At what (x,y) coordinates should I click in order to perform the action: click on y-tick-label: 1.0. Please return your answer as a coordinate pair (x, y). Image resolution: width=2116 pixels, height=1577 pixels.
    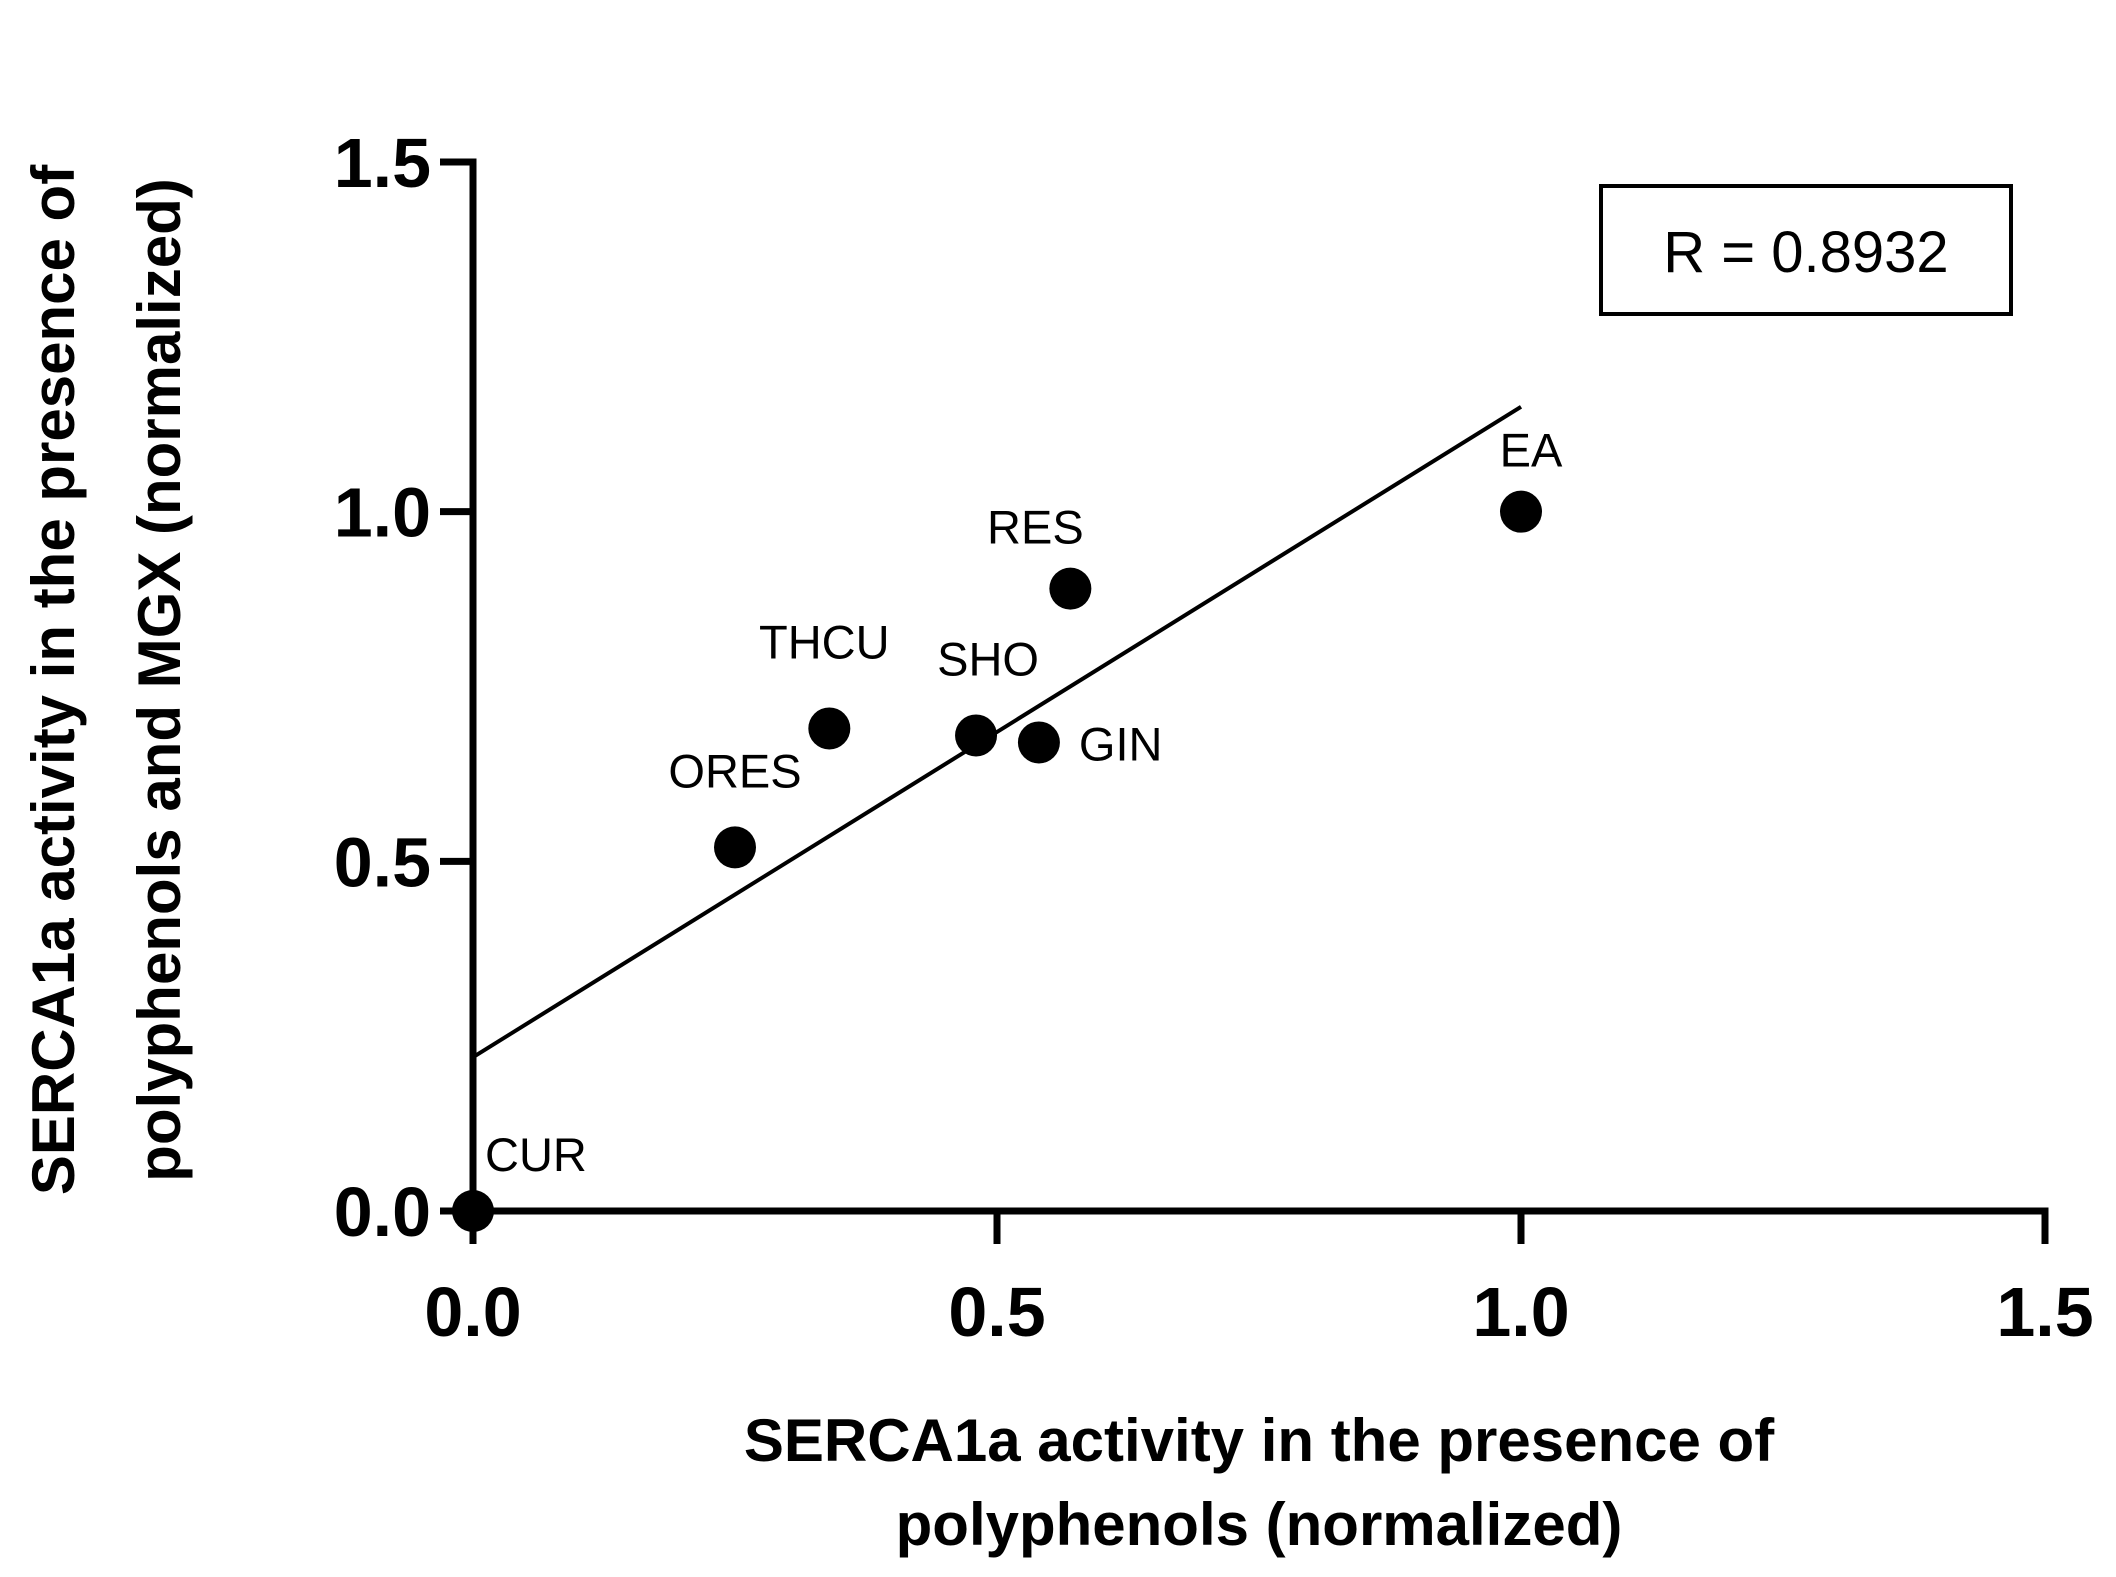
    Looking at the image, I should click on (382, 513).